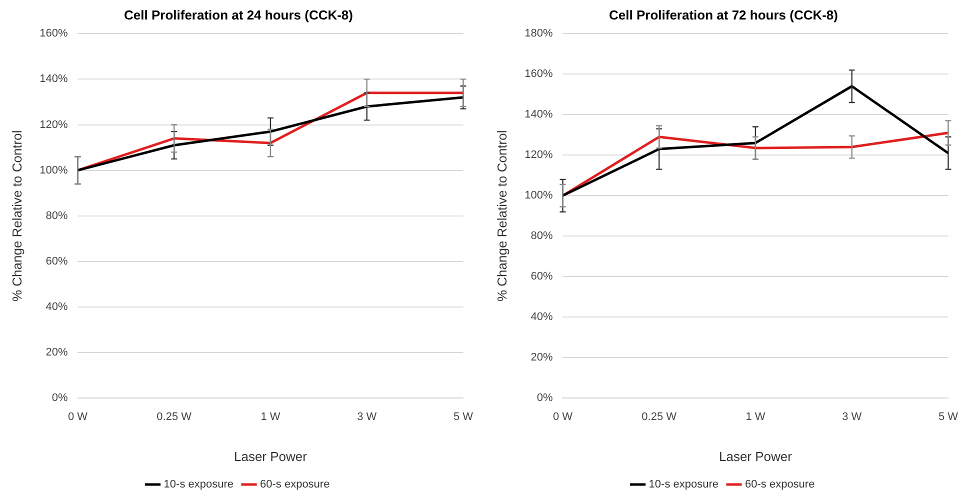  Describe the element at coordinates (538, 34) in the screenshot. I see `y-tick-label: 180%` at that location.